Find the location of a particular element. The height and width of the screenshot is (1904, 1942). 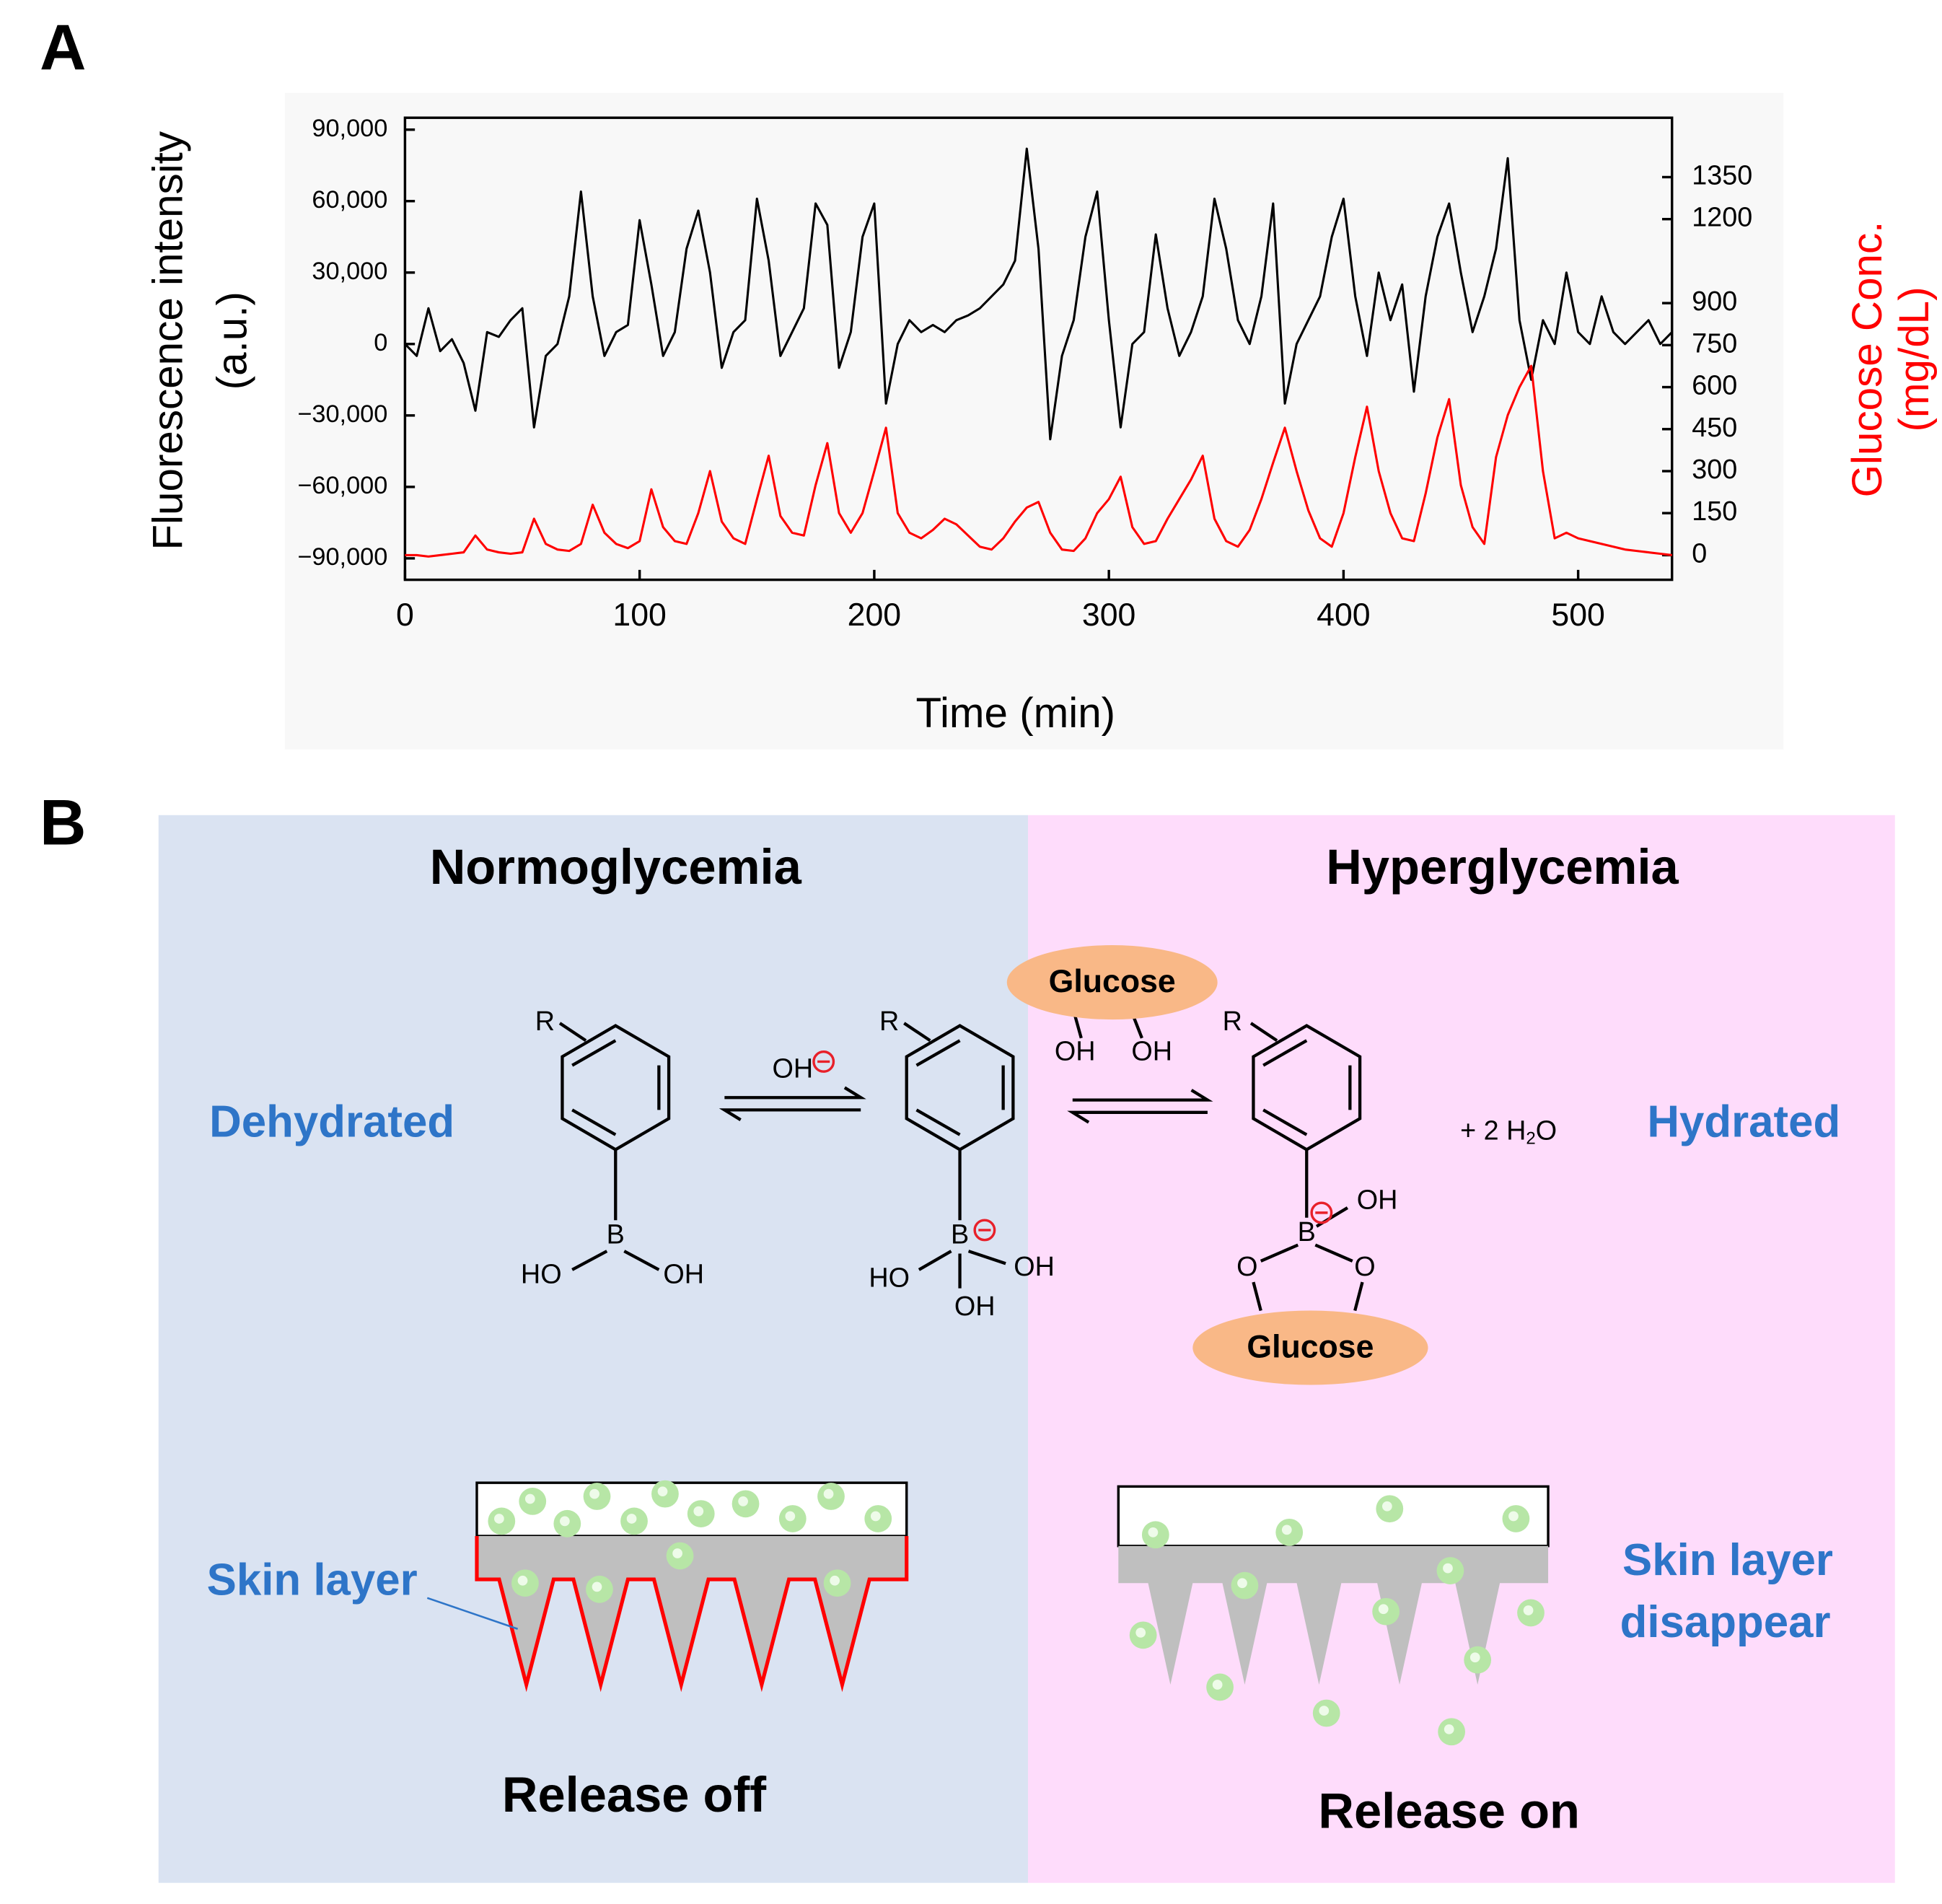

y-tick-label: −90,000 is located at coordinates (342, 557).